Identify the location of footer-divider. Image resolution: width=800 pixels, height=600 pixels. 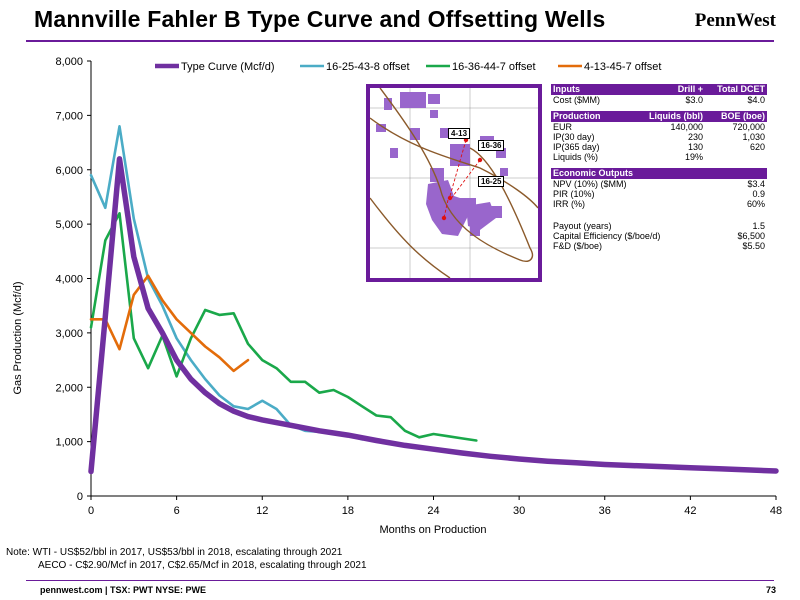
(400, 580).